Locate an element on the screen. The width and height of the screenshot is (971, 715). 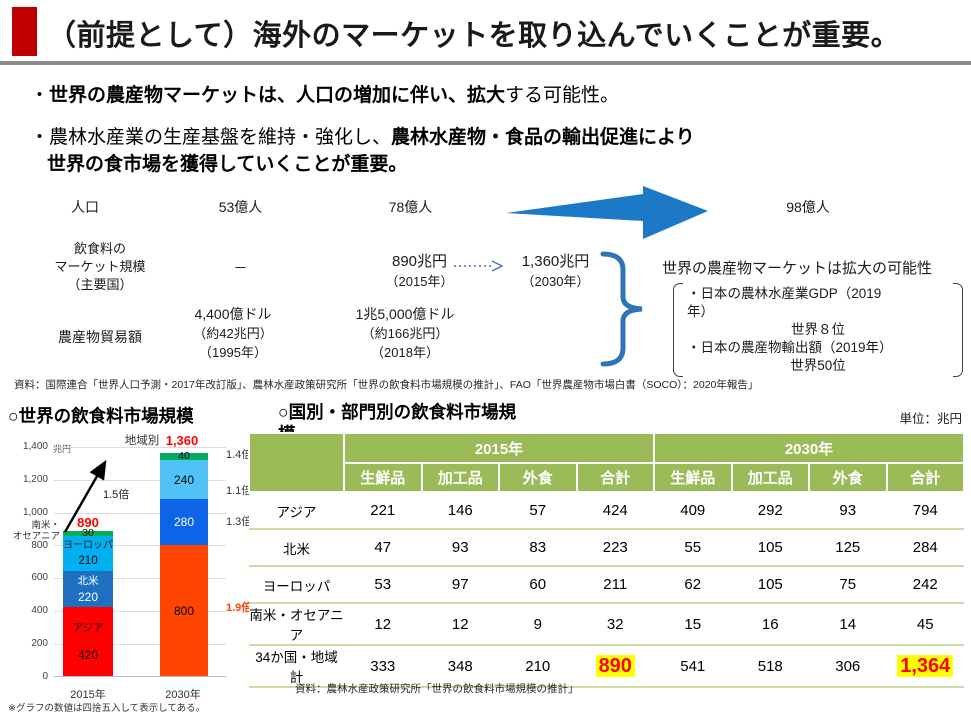
note-rank-1: 世界８位 is located at coordinates (818, 329).